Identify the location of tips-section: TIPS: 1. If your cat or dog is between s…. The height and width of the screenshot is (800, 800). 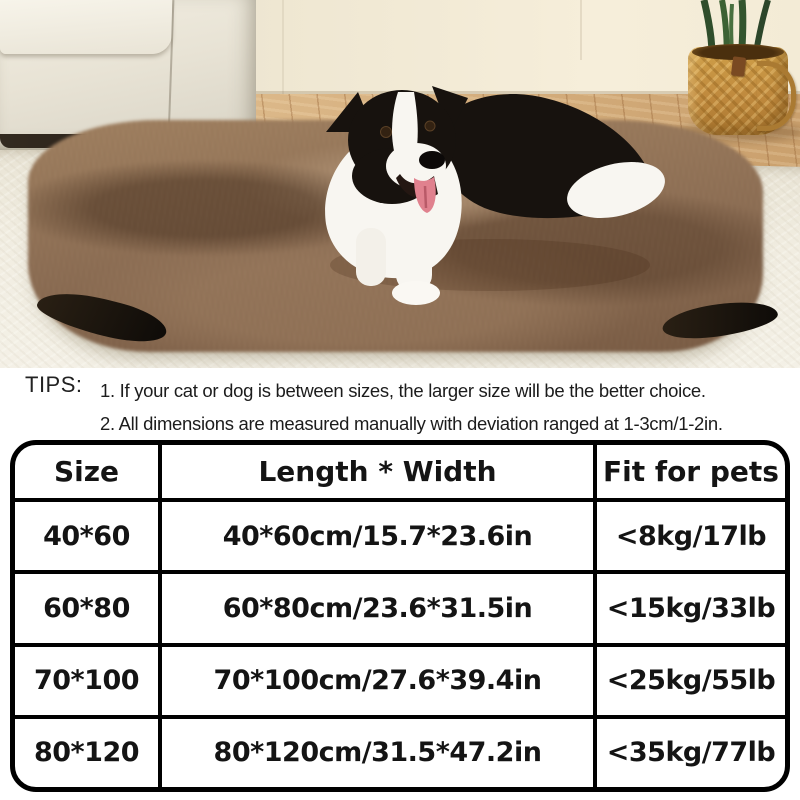
(400, 404).